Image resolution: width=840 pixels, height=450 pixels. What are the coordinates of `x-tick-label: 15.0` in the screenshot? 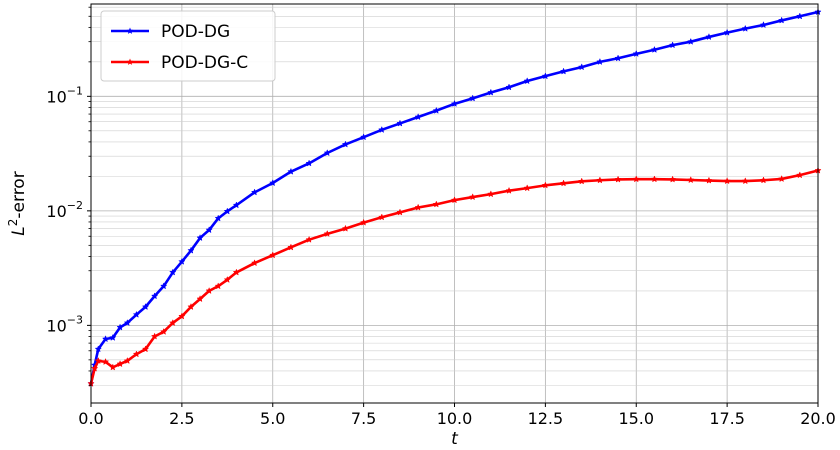 It's located at (636, 418).